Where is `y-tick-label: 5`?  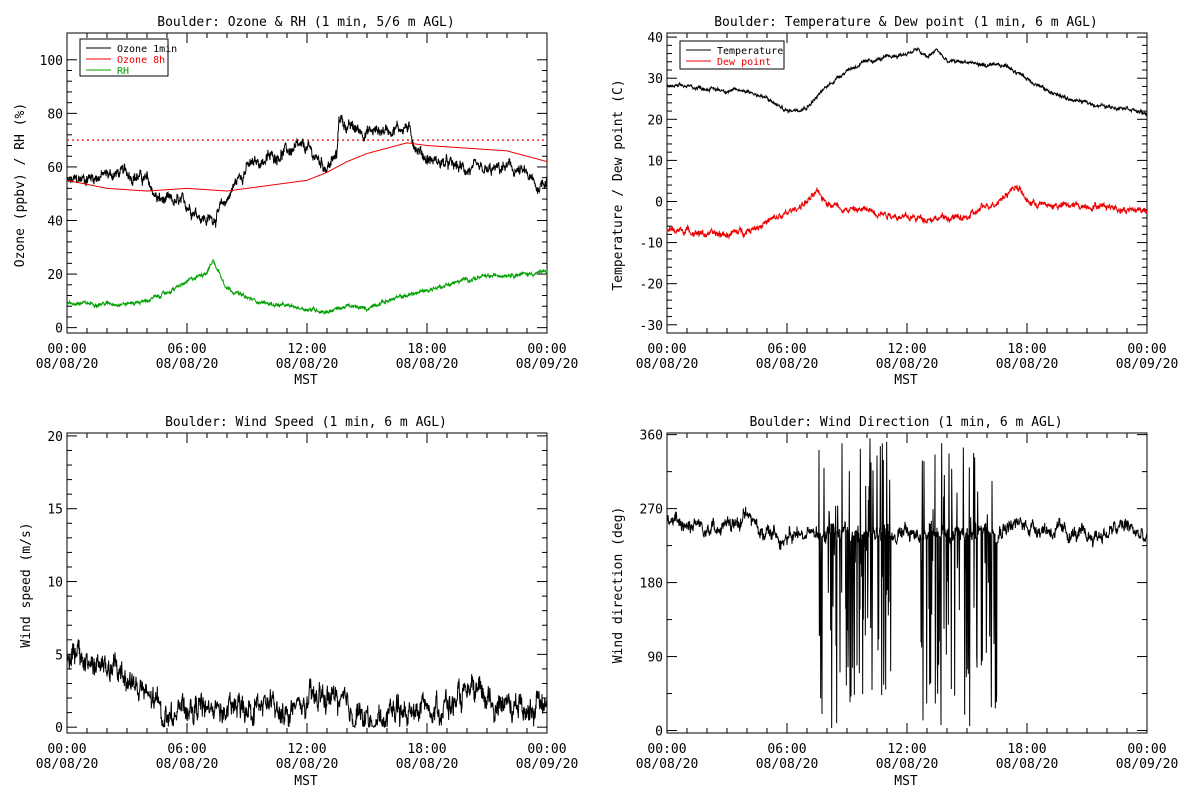 y-tick-label: 5 is located at coordinates (59, 655).